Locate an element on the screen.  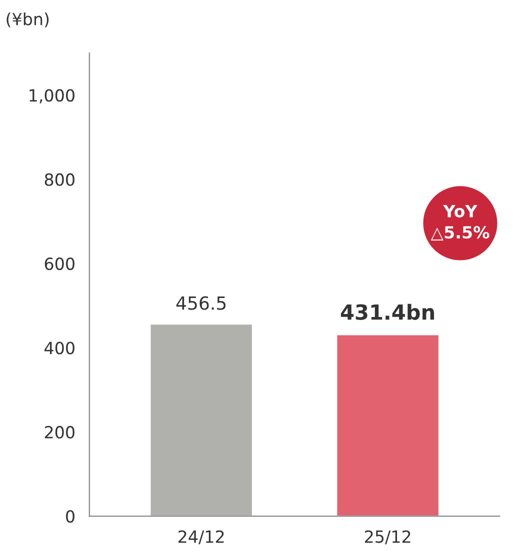
data-label: 456.5 is located at coordinates (201, 303).